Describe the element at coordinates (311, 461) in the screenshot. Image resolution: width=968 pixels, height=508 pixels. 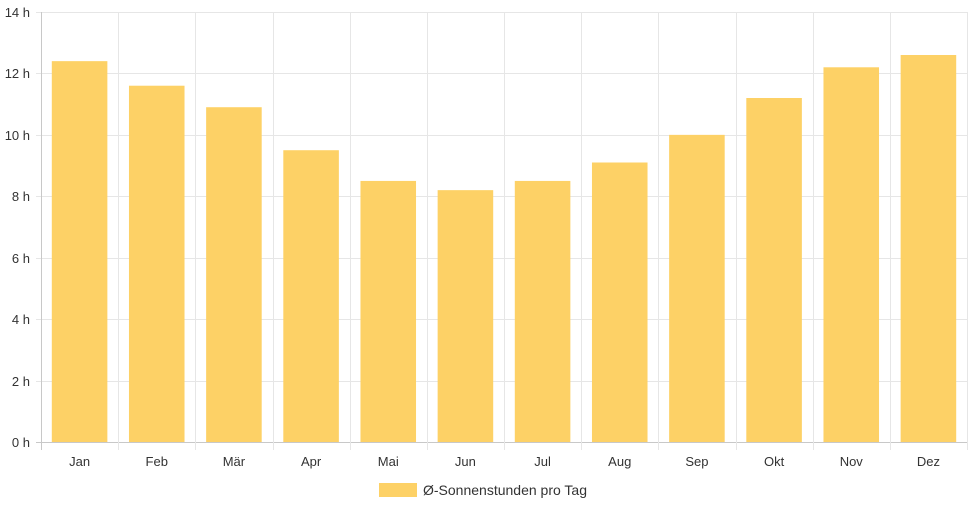
I see `x-tick-label: Apr` at that location.